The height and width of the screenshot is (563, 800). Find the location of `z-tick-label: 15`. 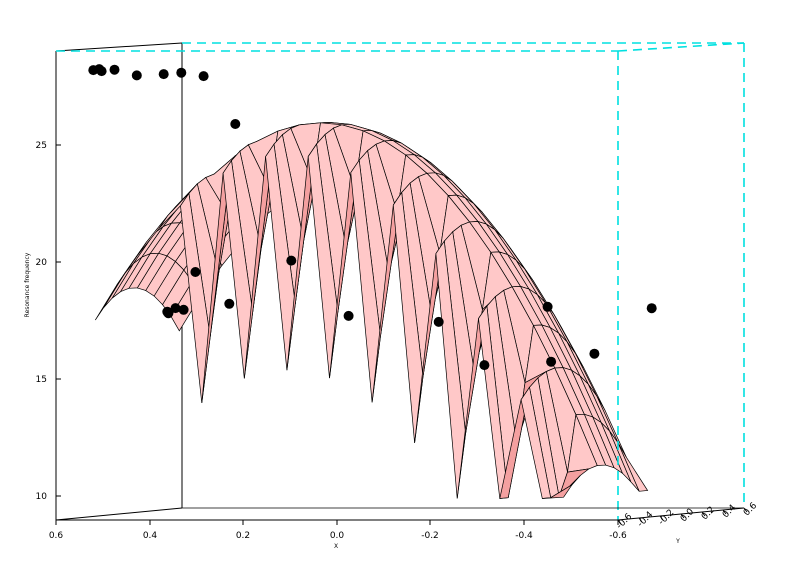

z-tick-label: 15 is located at coordinates (41, 380).